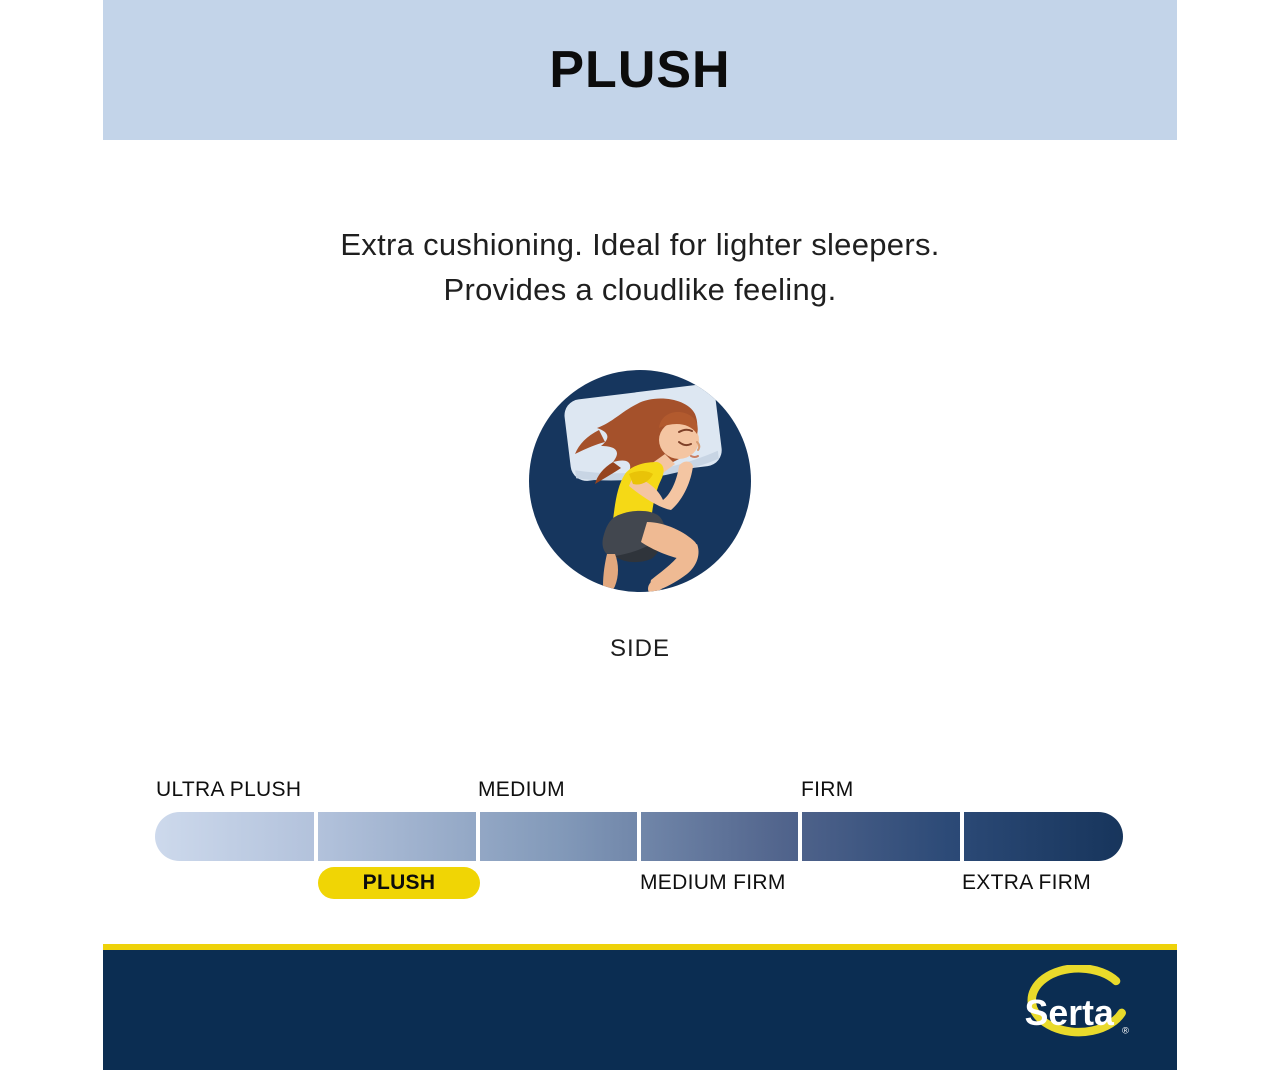 The height and width of the screenshot is (1074, 1280). I want to click on serta-logo: Serta ®, so click(1077, 1001).